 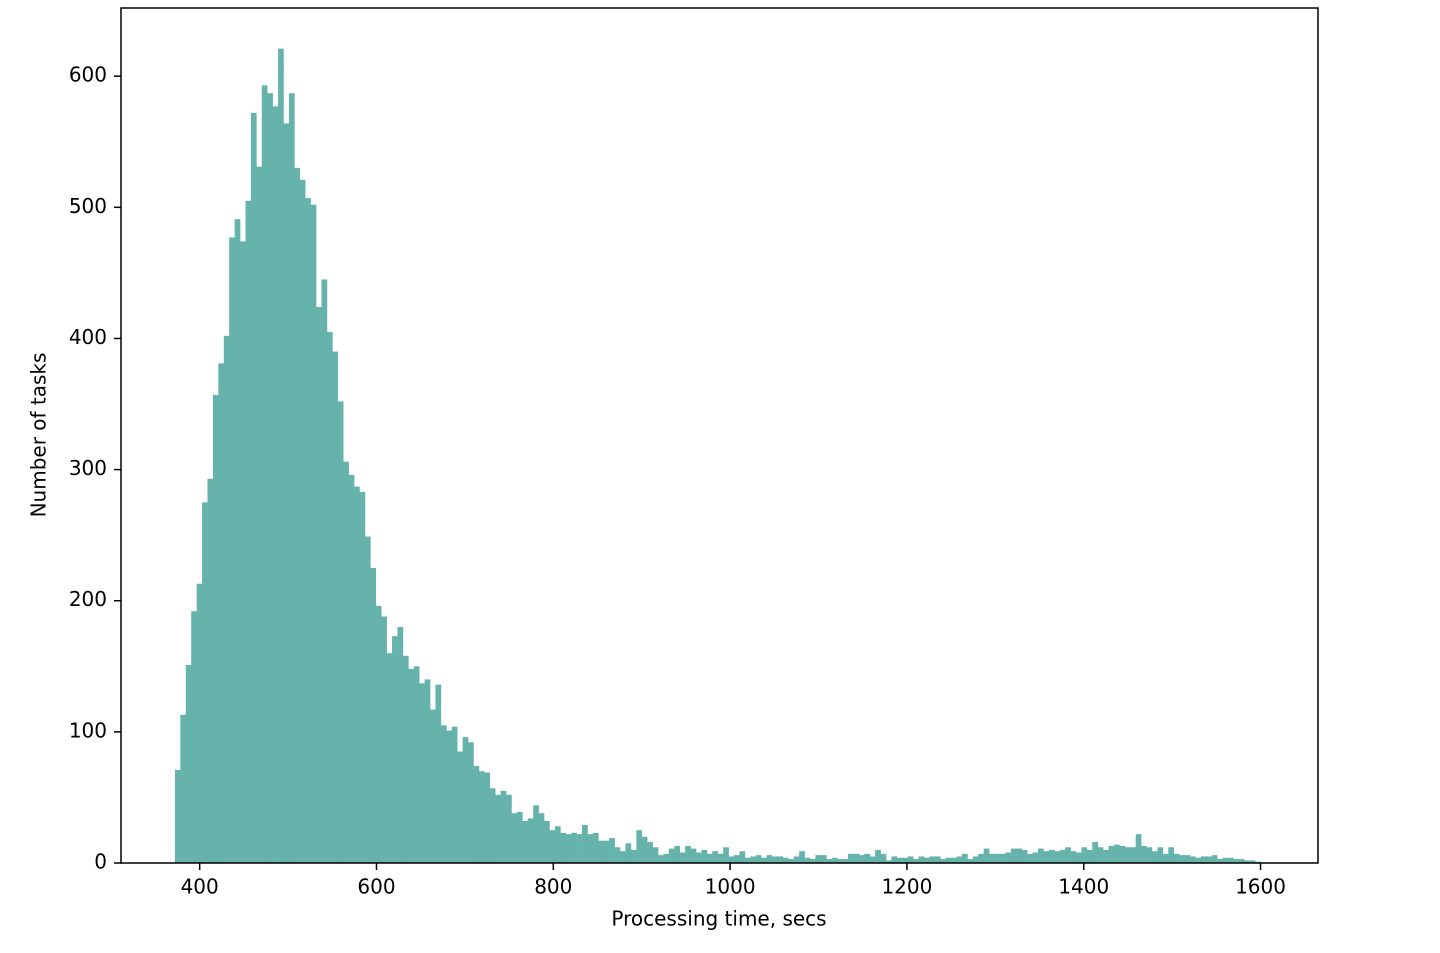 I want to click on y-tick-label: 300, so click(x=88, y=468).